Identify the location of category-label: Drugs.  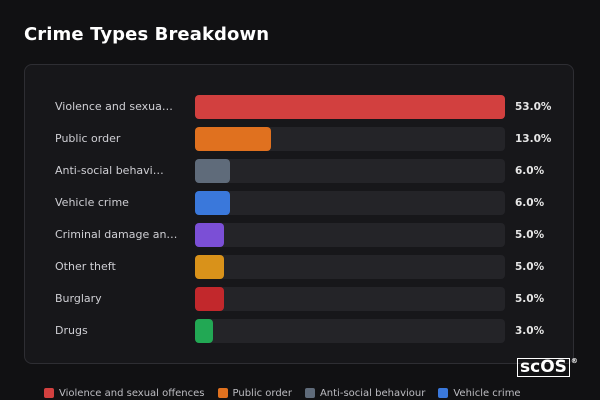
(71, 330).